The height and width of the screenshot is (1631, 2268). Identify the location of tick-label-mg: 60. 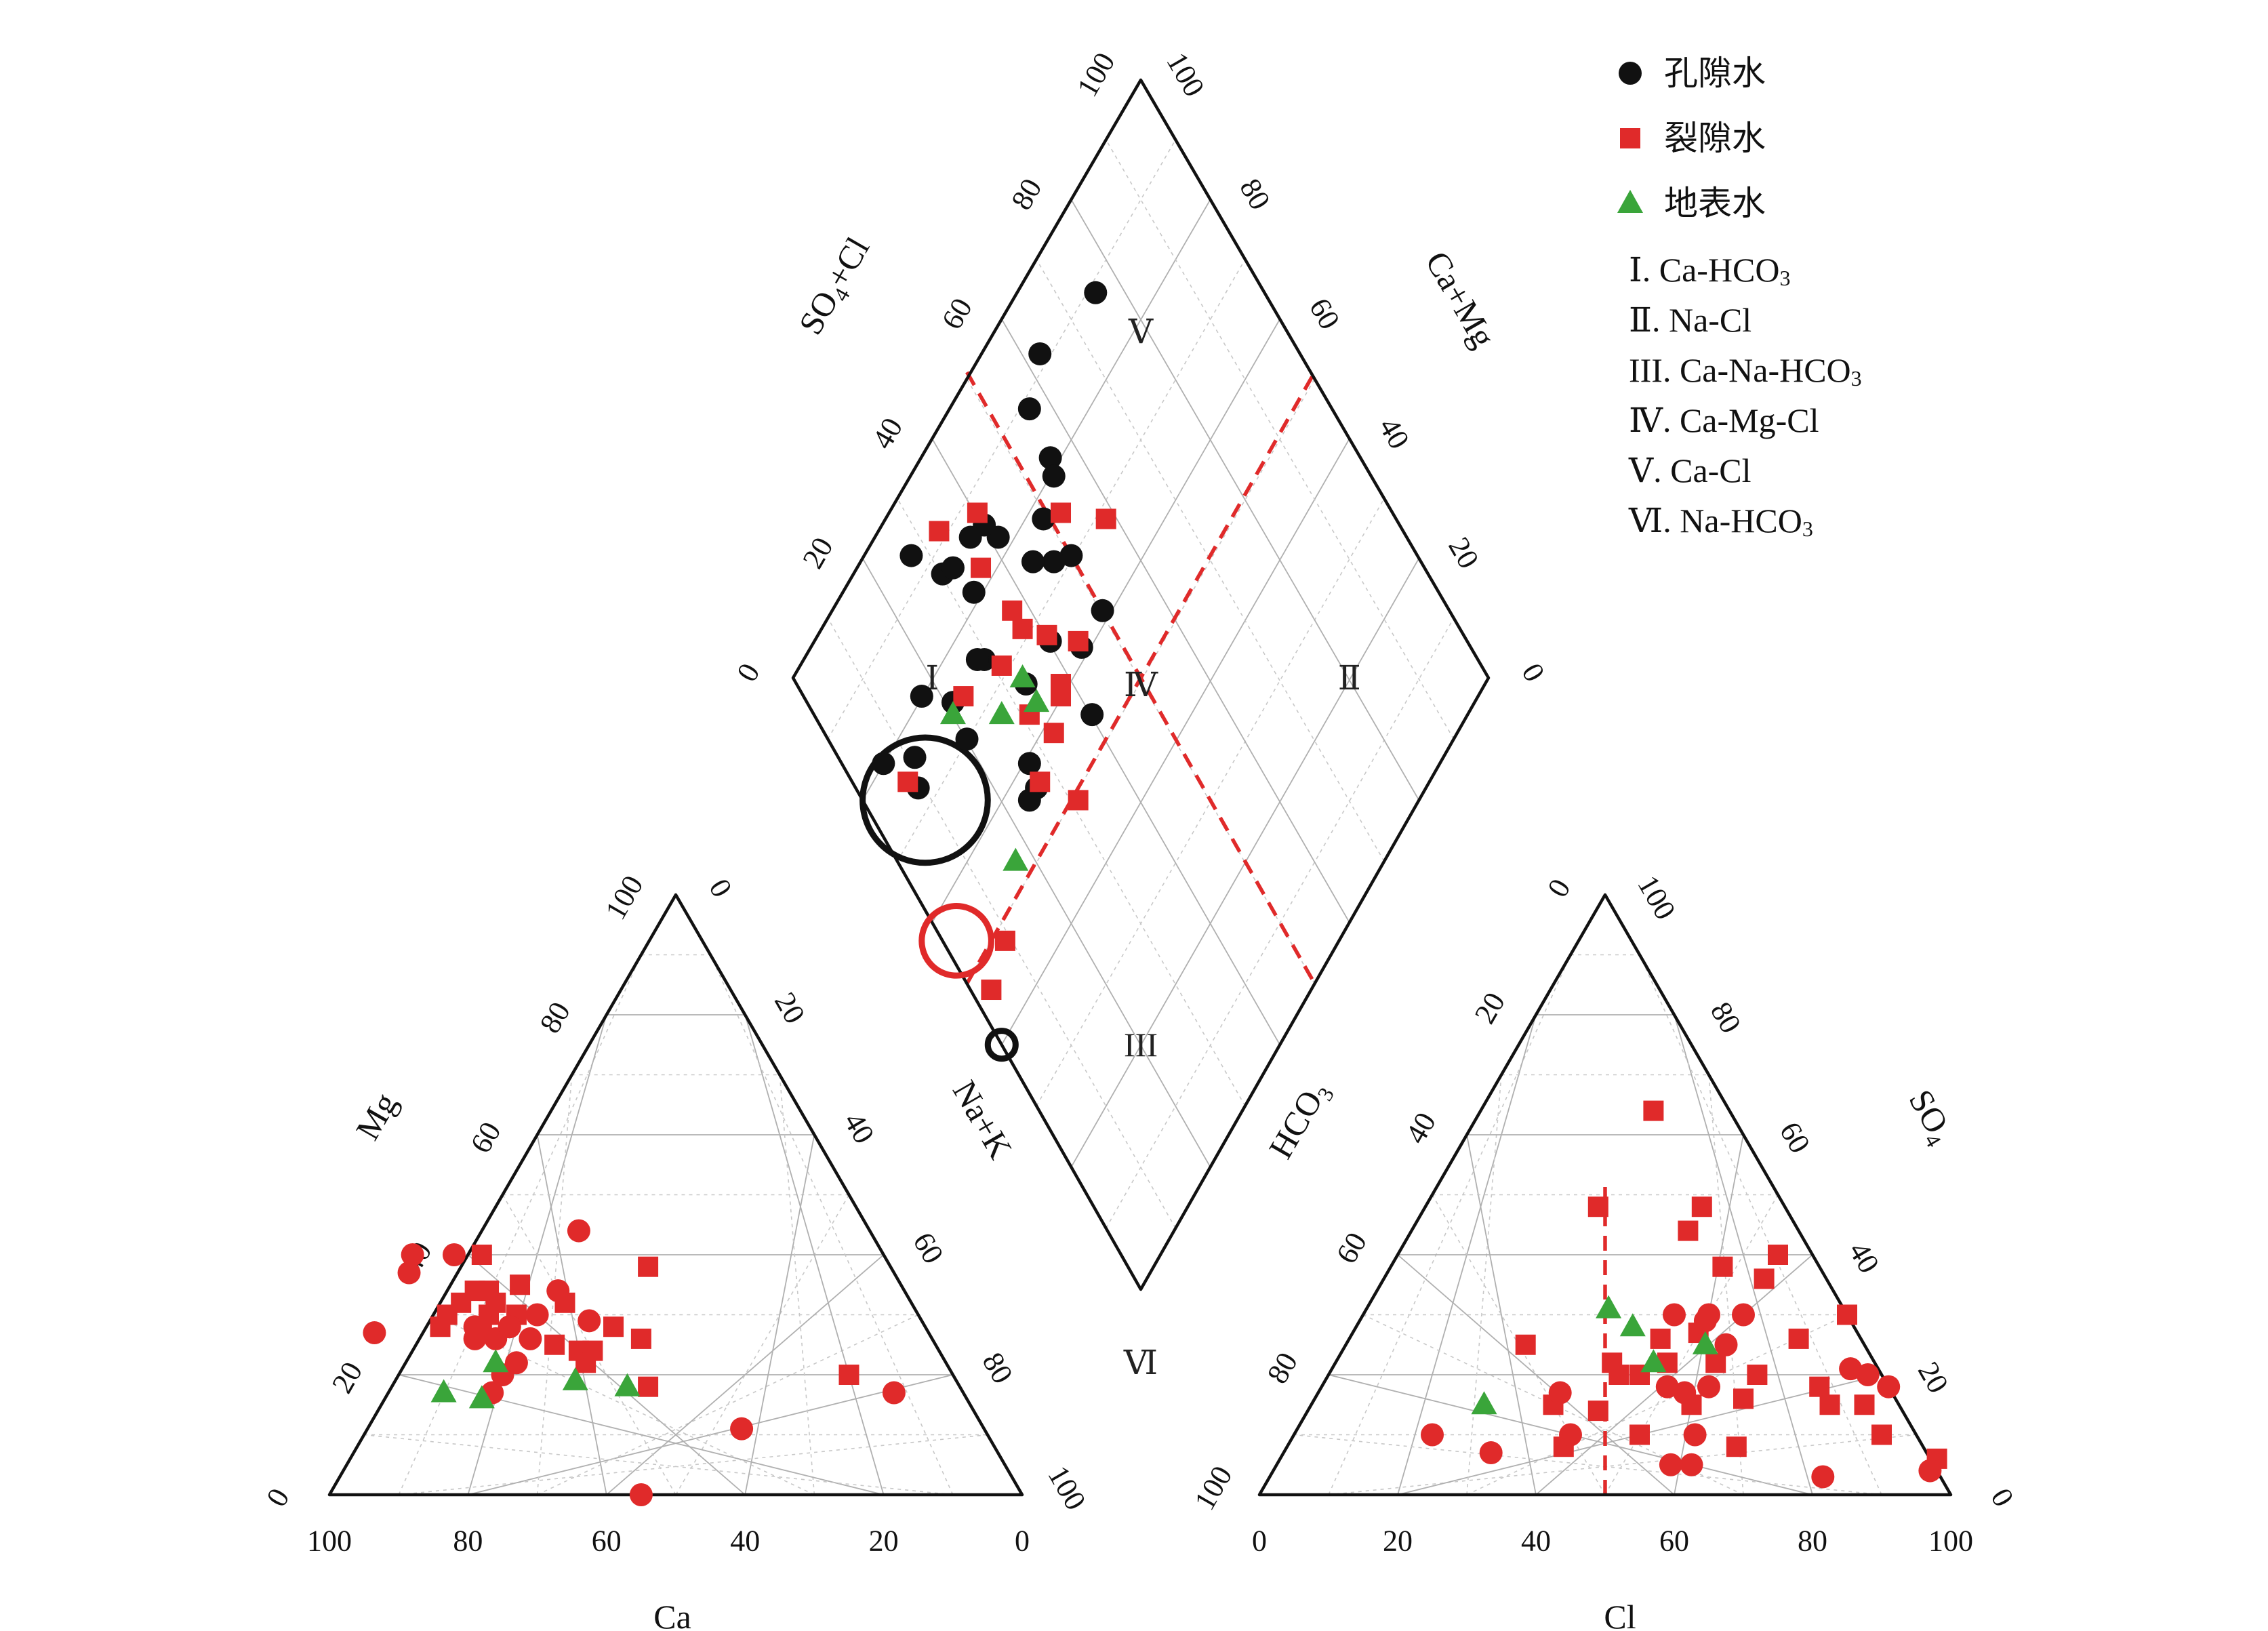
(485, 1137).